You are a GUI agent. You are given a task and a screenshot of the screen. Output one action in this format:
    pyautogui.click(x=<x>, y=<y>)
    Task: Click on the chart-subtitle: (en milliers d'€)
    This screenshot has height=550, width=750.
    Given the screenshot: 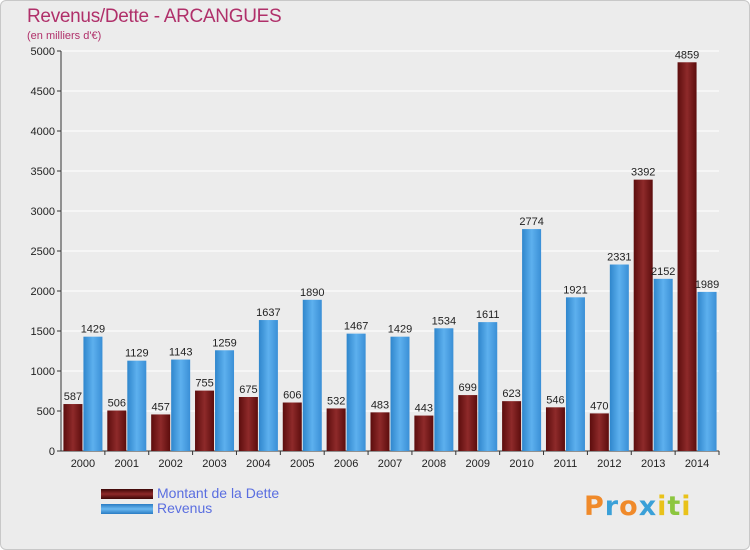 What is the action you would take?
    pyautogui.click(x=64, y=36)
    